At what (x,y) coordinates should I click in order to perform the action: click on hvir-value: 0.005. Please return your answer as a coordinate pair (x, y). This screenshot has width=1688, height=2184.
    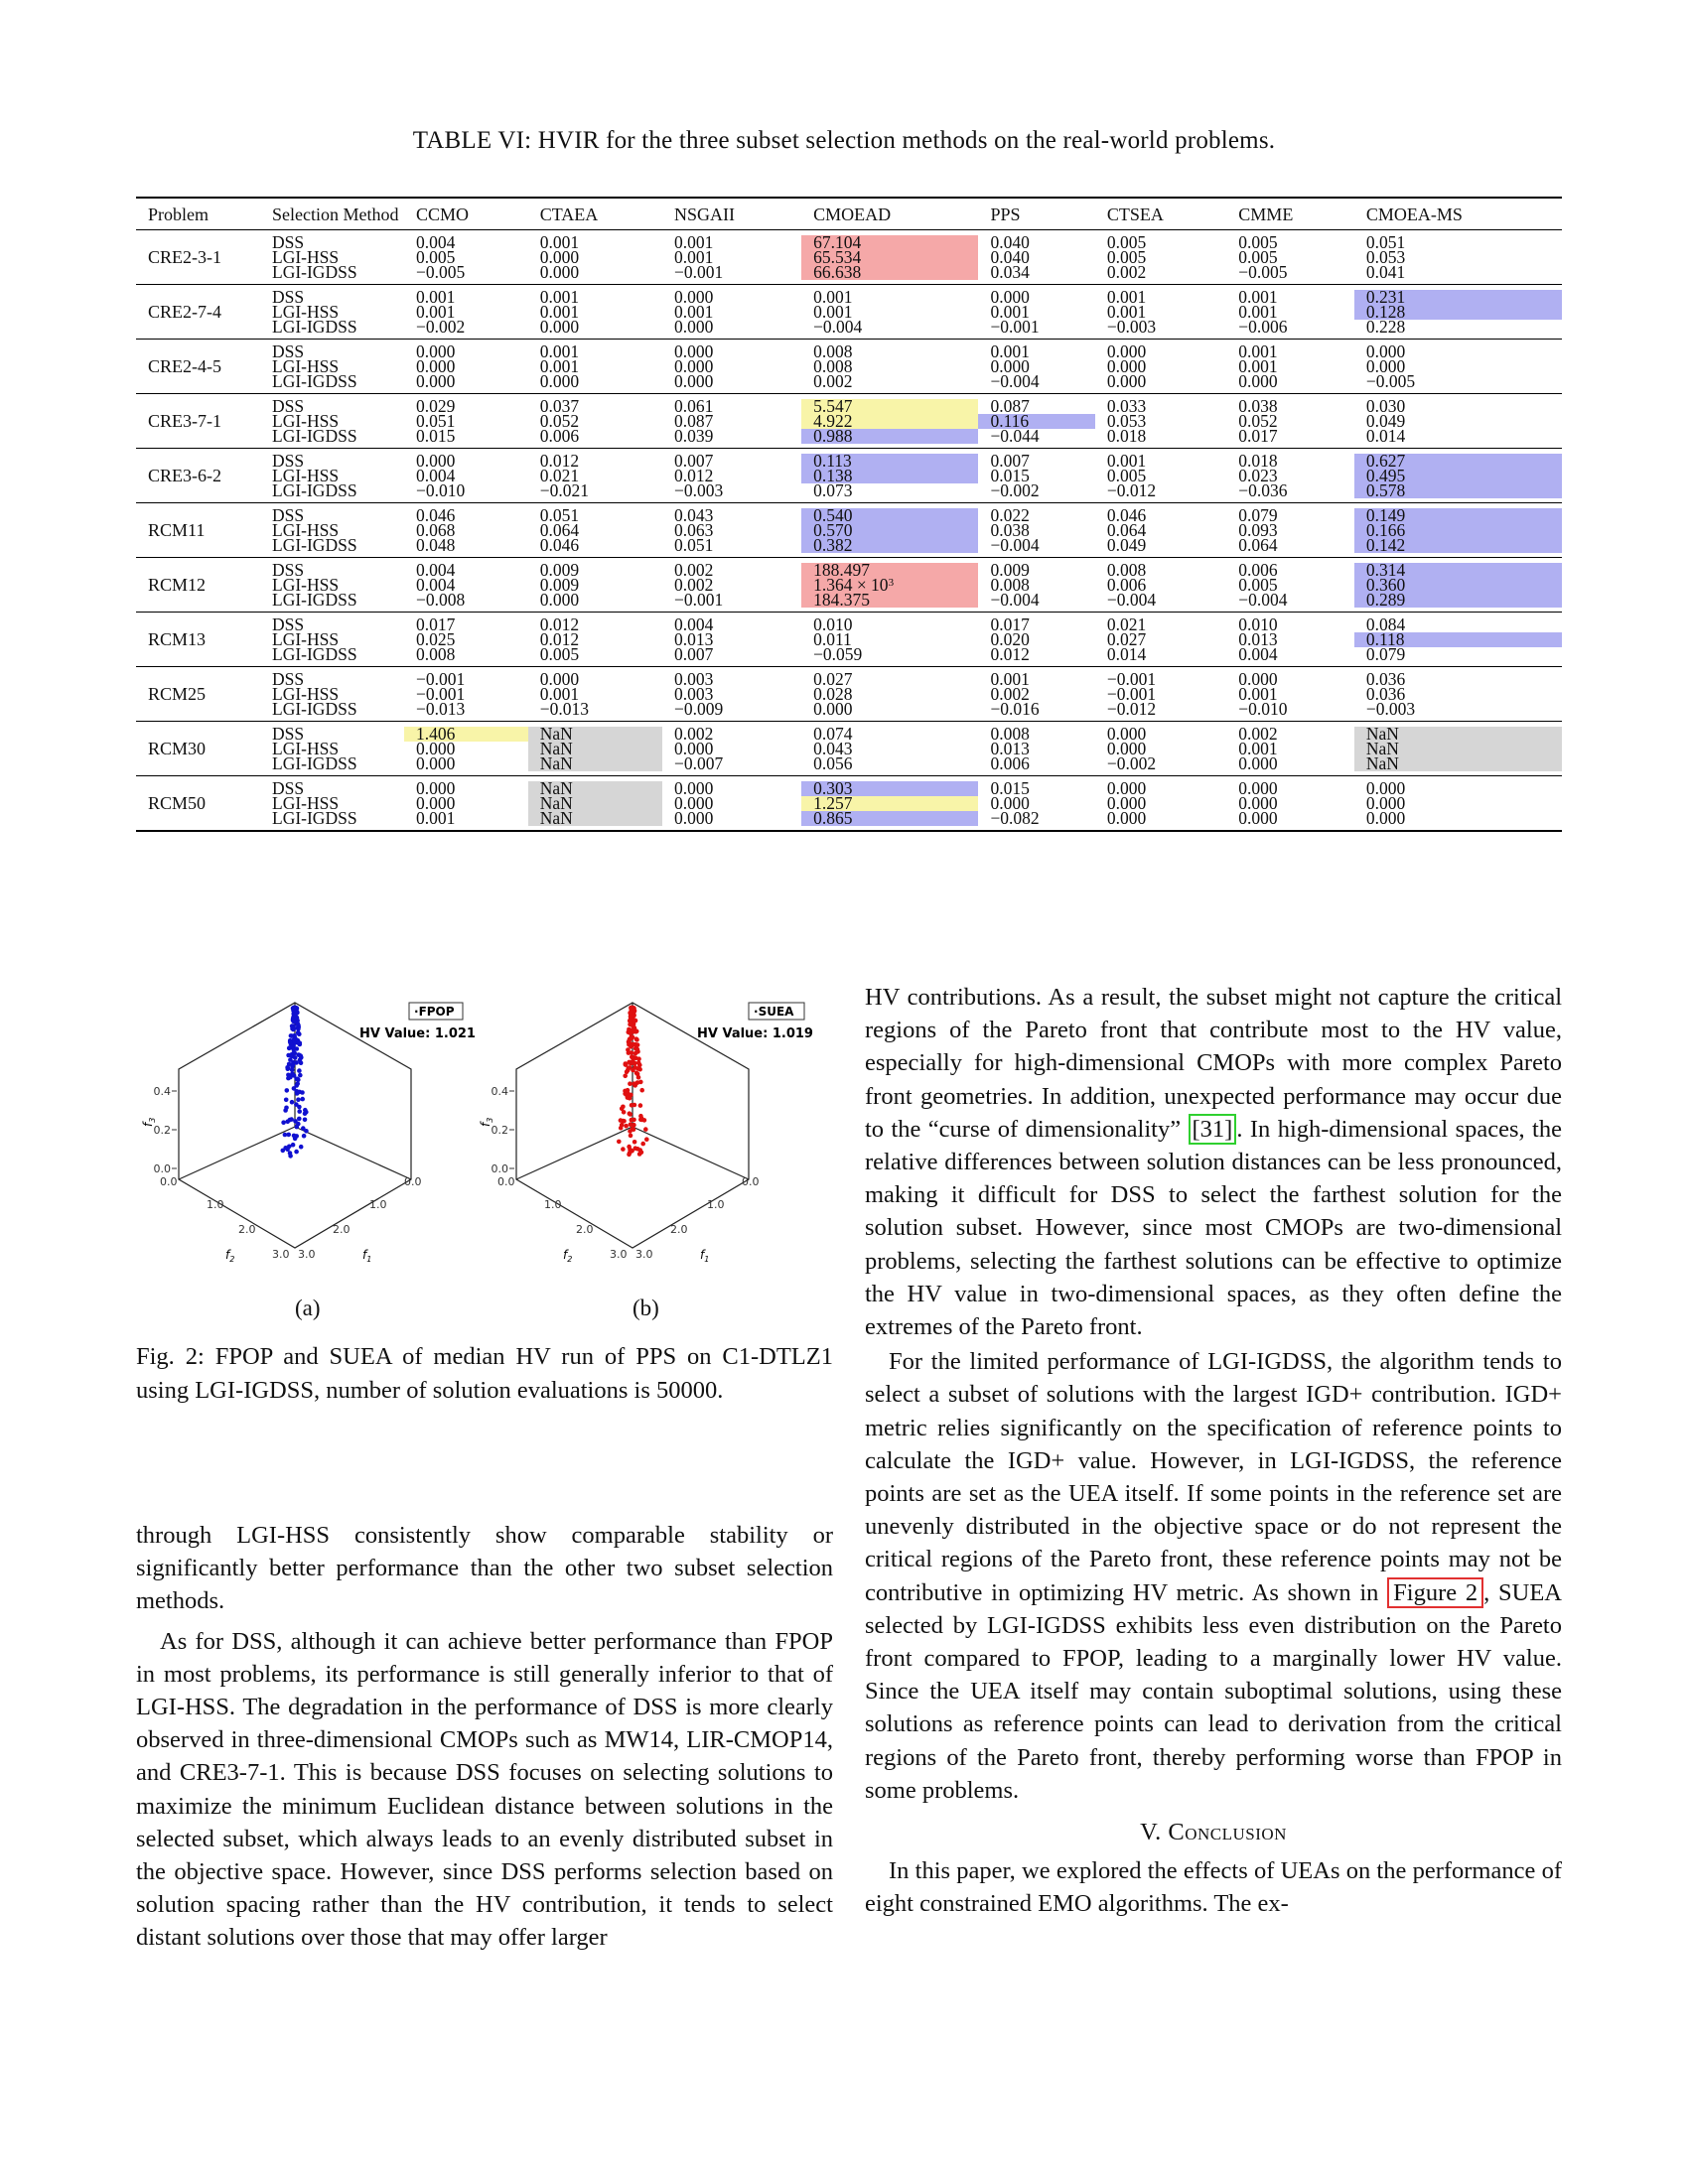
    Looking at the image, I should click on (466, 257).